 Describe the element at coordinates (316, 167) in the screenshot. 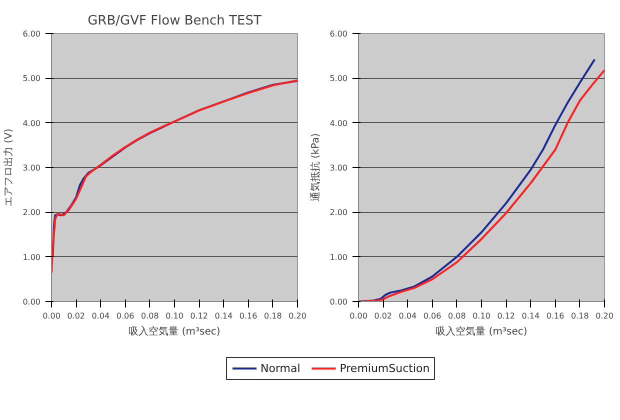

I see `y-axis-title: 通気抵抗 (kPa)` at that location.